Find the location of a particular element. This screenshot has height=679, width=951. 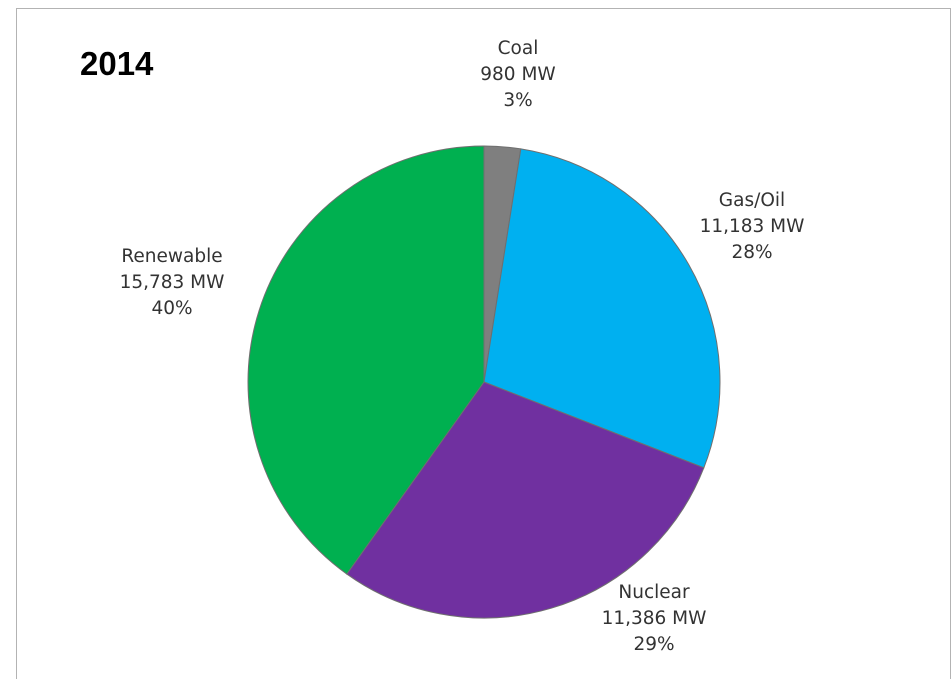

data-label-nuclear: Nuclear 11,386 MW 29% is located at coordinates (654, 618).